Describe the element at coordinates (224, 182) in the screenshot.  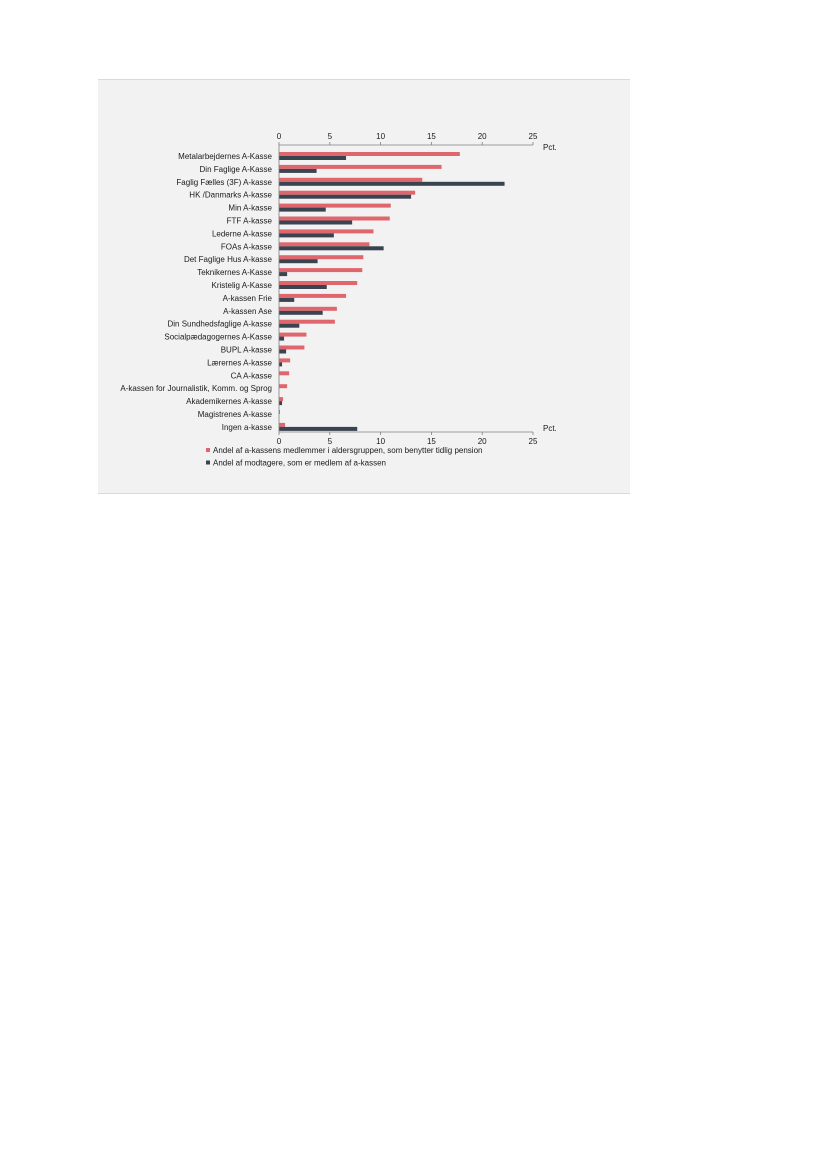
I see `category-label: Faglig Fælles (3F) A-kasse` at that location.